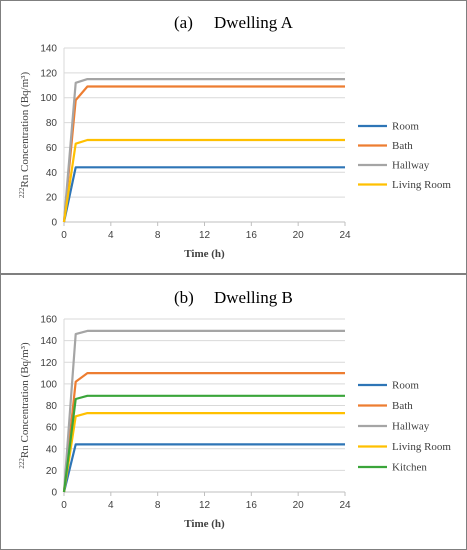 The width and height of the screenshot is (467, 550). Describe the element at coordinates (184, 297) in the screenshot. I see `chart-panel-label: (b)` at that location.